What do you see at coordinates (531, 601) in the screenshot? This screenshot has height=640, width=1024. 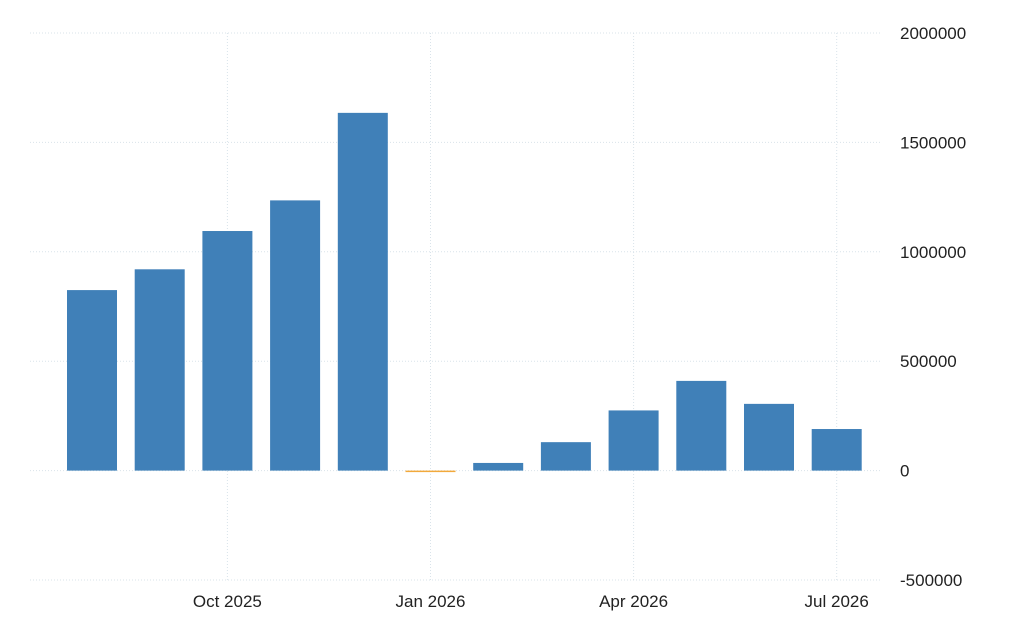 I see `x-axis-tick-labels: Oct 2025 Jan 2026 Apr 2026 Jul 2026` at bounding box center [531, 601].